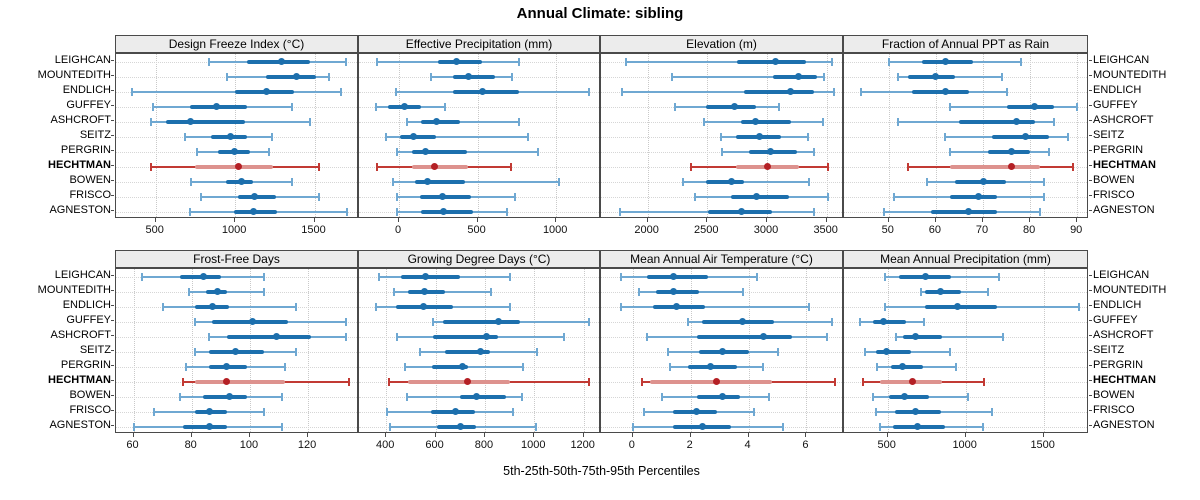  I want to click on whisker-line, so click(229, 306).